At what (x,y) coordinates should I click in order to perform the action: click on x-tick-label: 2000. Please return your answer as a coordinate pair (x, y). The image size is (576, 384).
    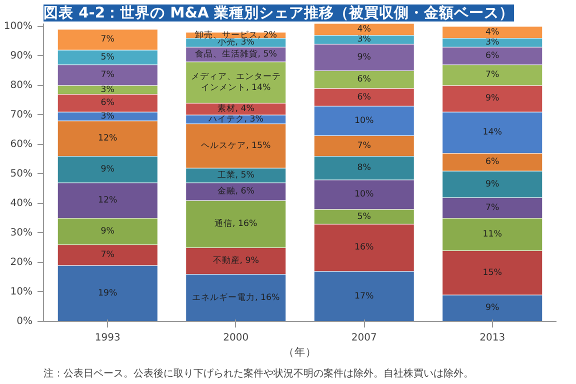
    Looking at the image, I should click on (236, 338).